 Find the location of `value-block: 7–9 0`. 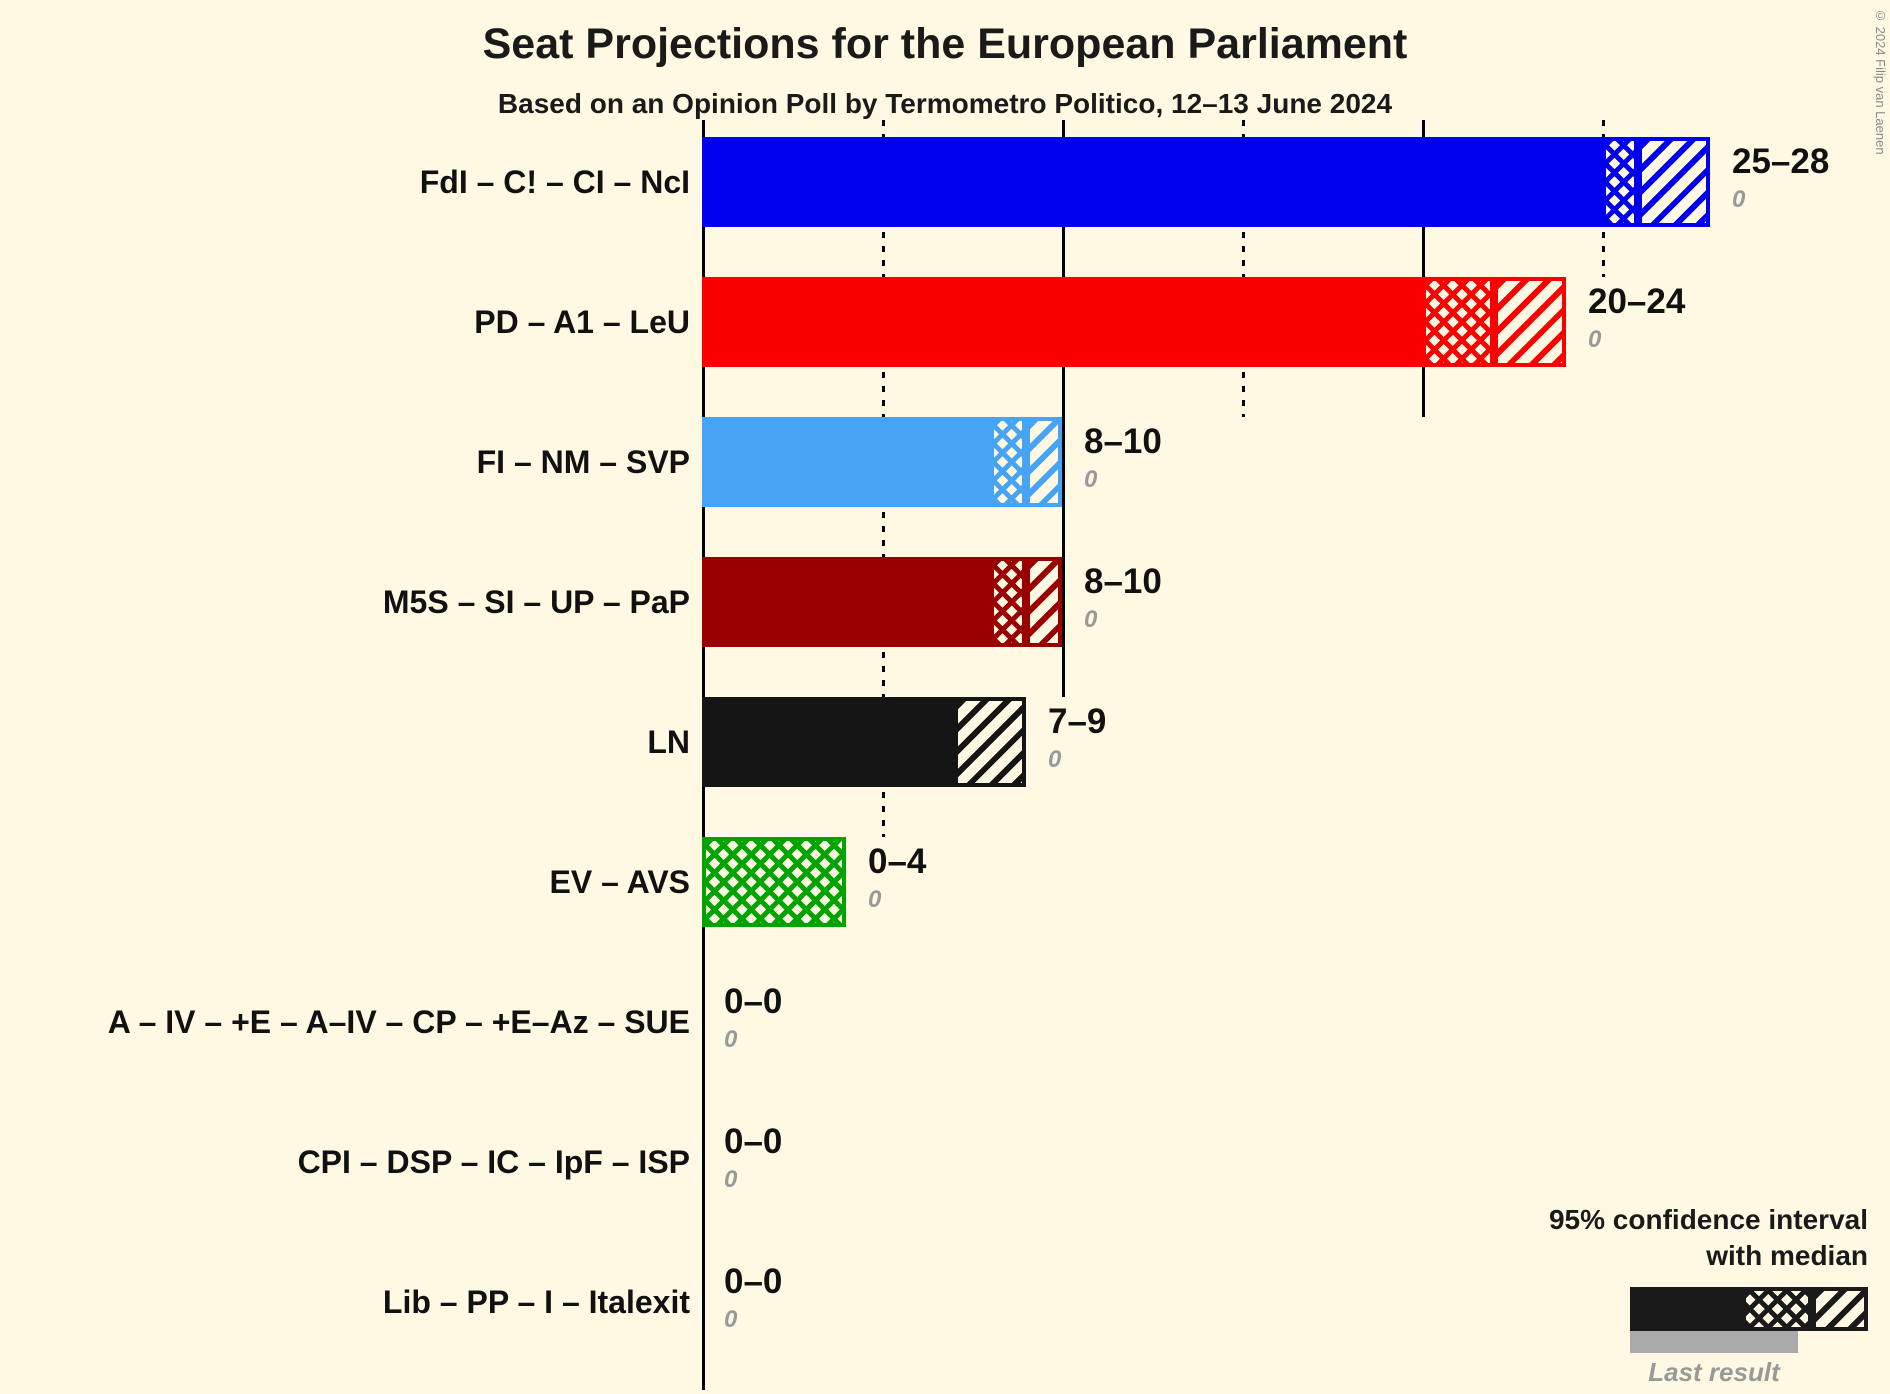

value-block: 7–9 0 is located at coordinates (1077, 738).